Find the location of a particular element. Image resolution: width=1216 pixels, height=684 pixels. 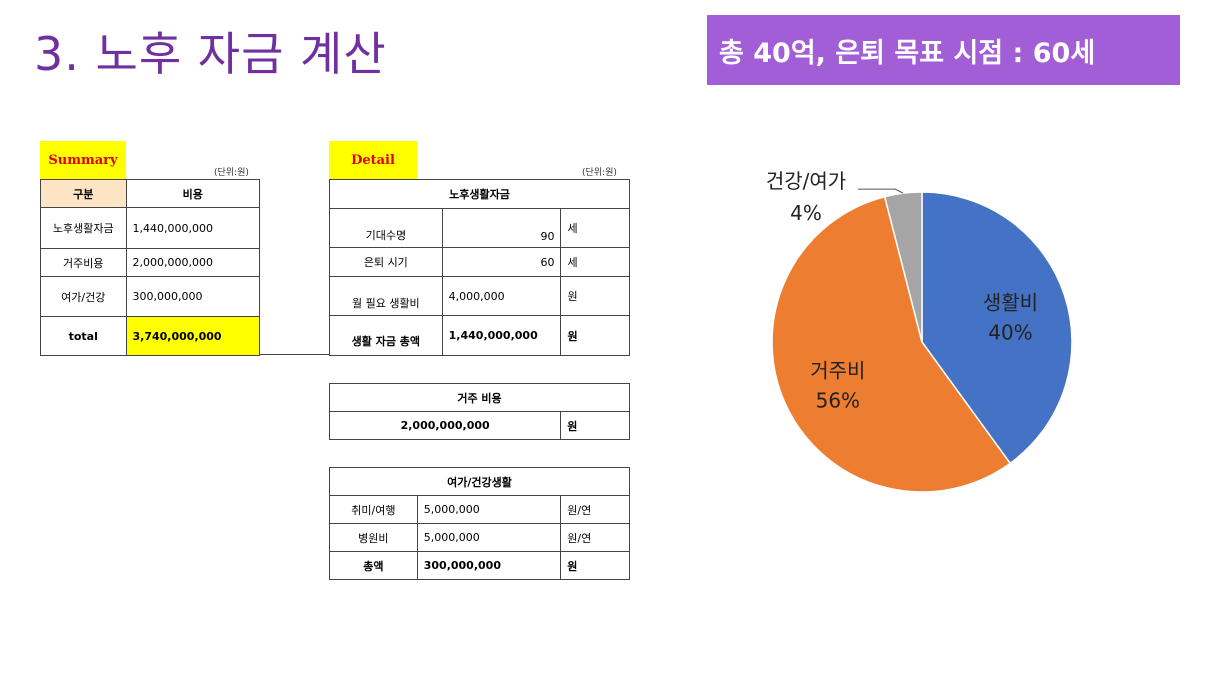

table-row: 노후생활자금 1,440,000,000 is located at coordinates (150, 228).